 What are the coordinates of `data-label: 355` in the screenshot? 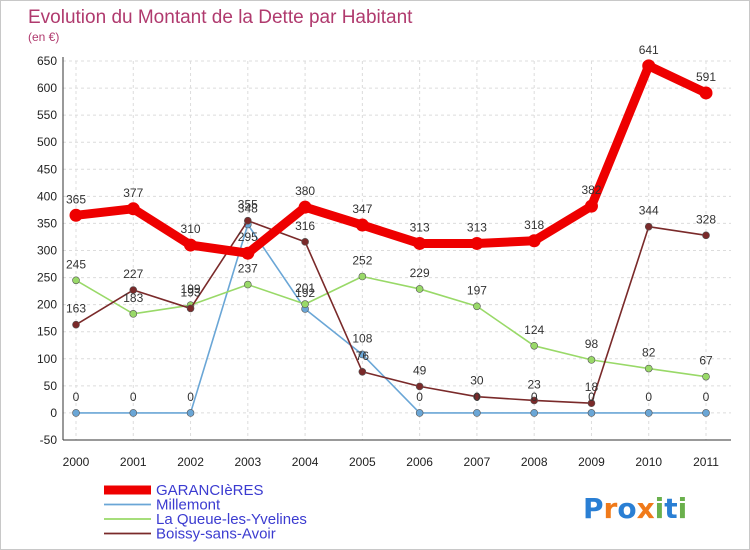 It's located at (248, 205).